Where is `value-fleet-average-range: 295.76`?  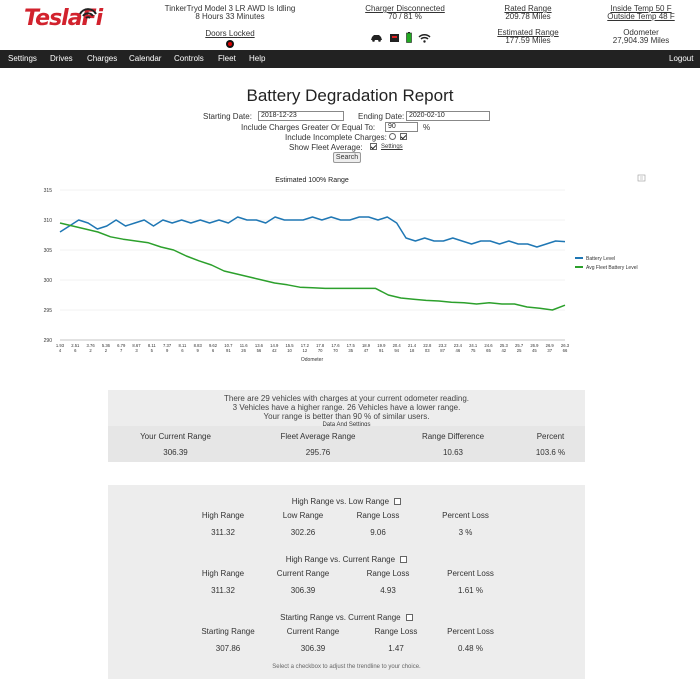 value-fleet-average-range: 295.76 is located at coordinates (318, 452).